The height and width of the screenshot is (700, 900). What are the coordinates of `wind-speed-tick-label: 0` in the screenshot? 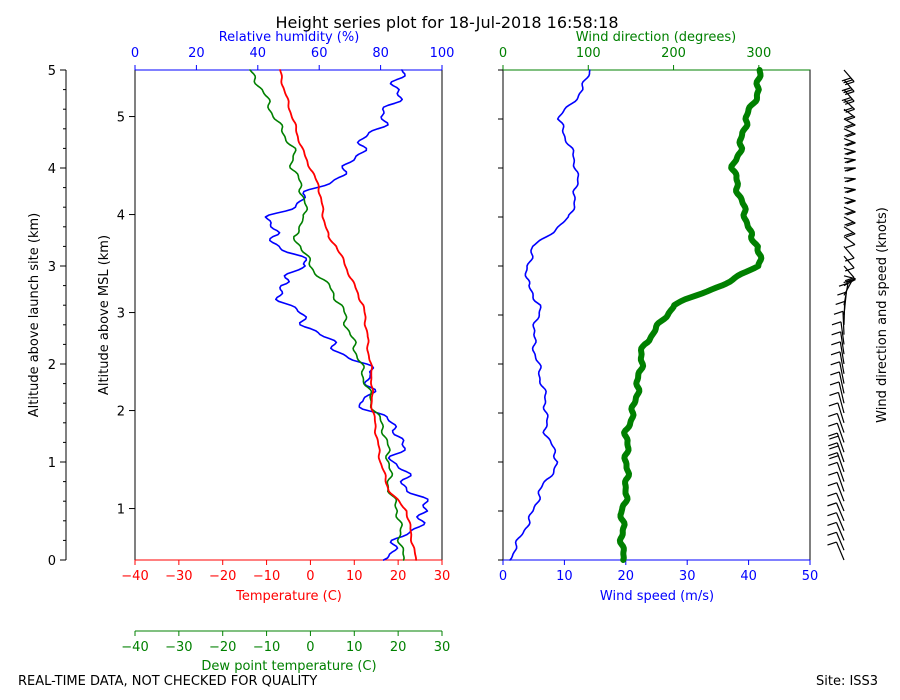 It's located at (503, 576).